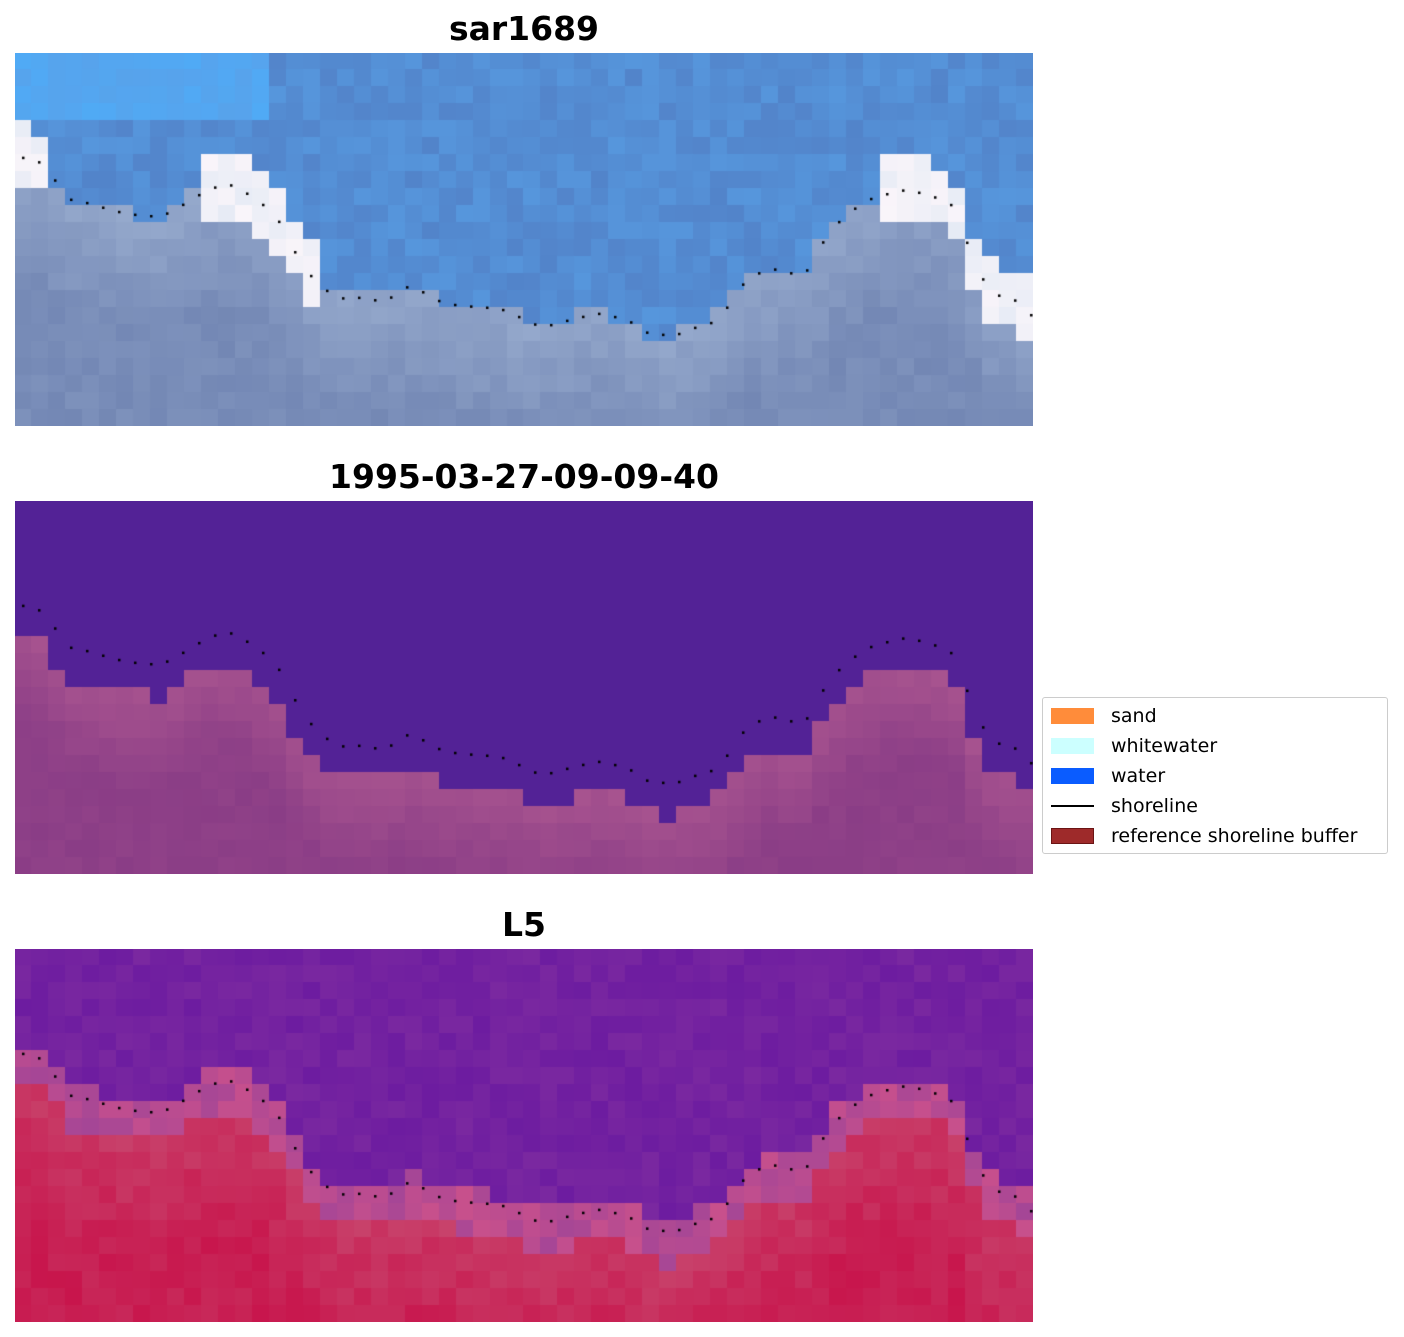  What do you see at coordinates (1234, 836) in the screenshot?
I see `legend-label-reference-buffer: reference shoreline buffer` at bounding box center [1234, 836].